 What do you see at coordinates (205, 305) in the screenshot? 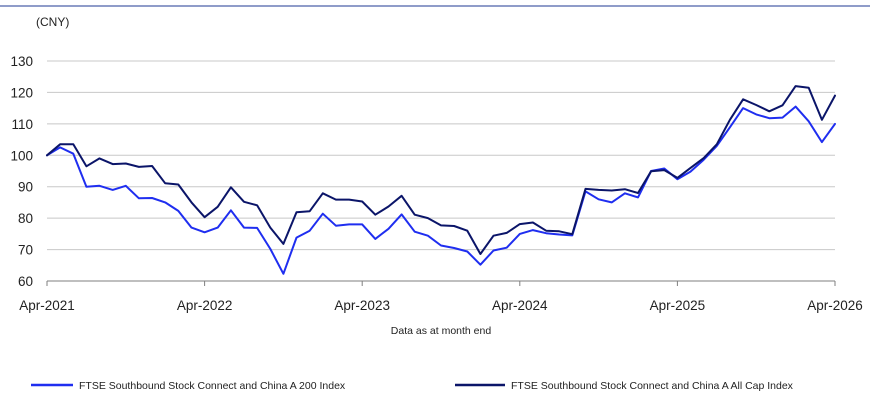
I see `x-tick-label: Apr-2022` at bounding box center [205, 305].